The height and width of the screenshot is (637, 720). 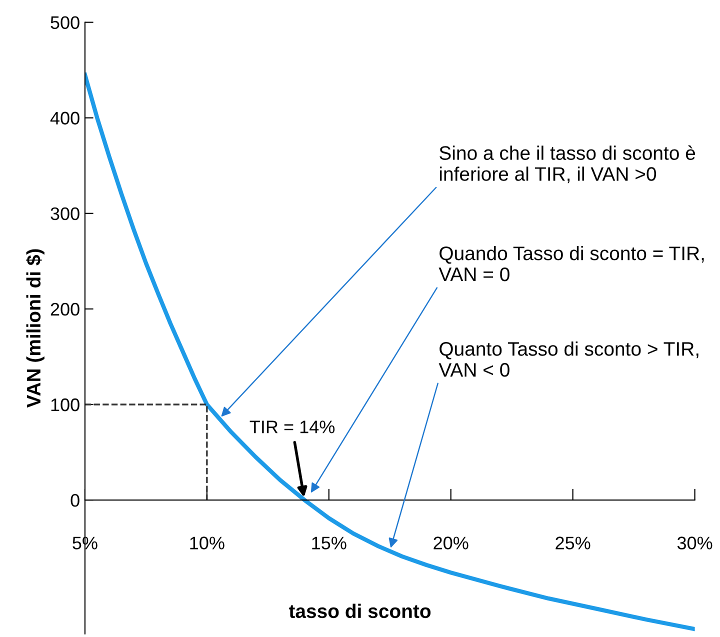 I want to click on y-tick-label: 200, so click(x=65, y=309).